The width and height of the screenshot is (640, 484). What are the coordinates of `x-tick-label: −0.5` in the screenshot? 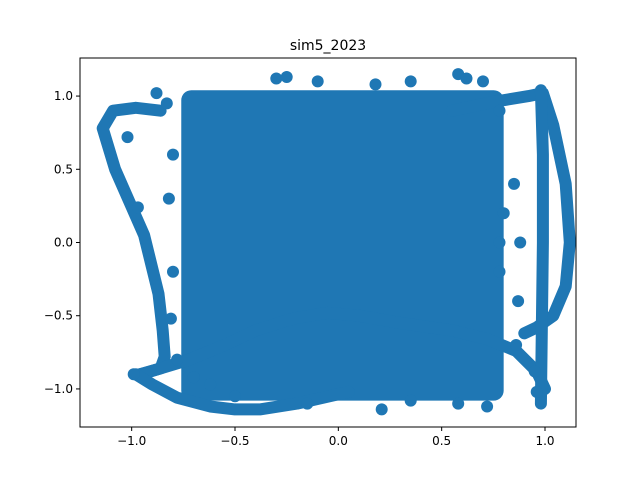 It's located at (234, 441).